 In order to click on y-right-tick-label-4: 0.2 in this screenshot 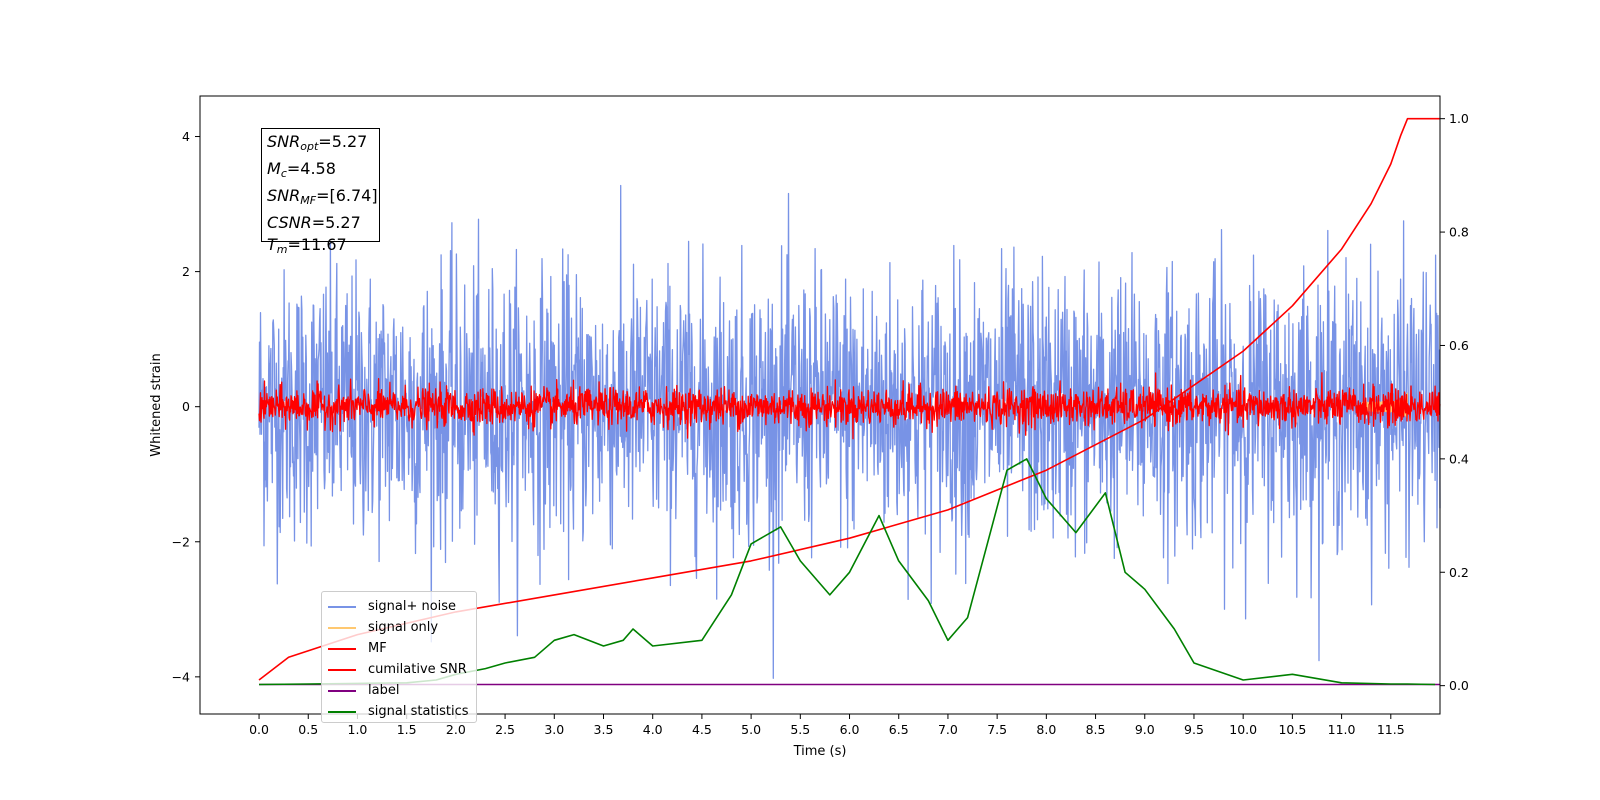, I will do `click(1459, 572)`.